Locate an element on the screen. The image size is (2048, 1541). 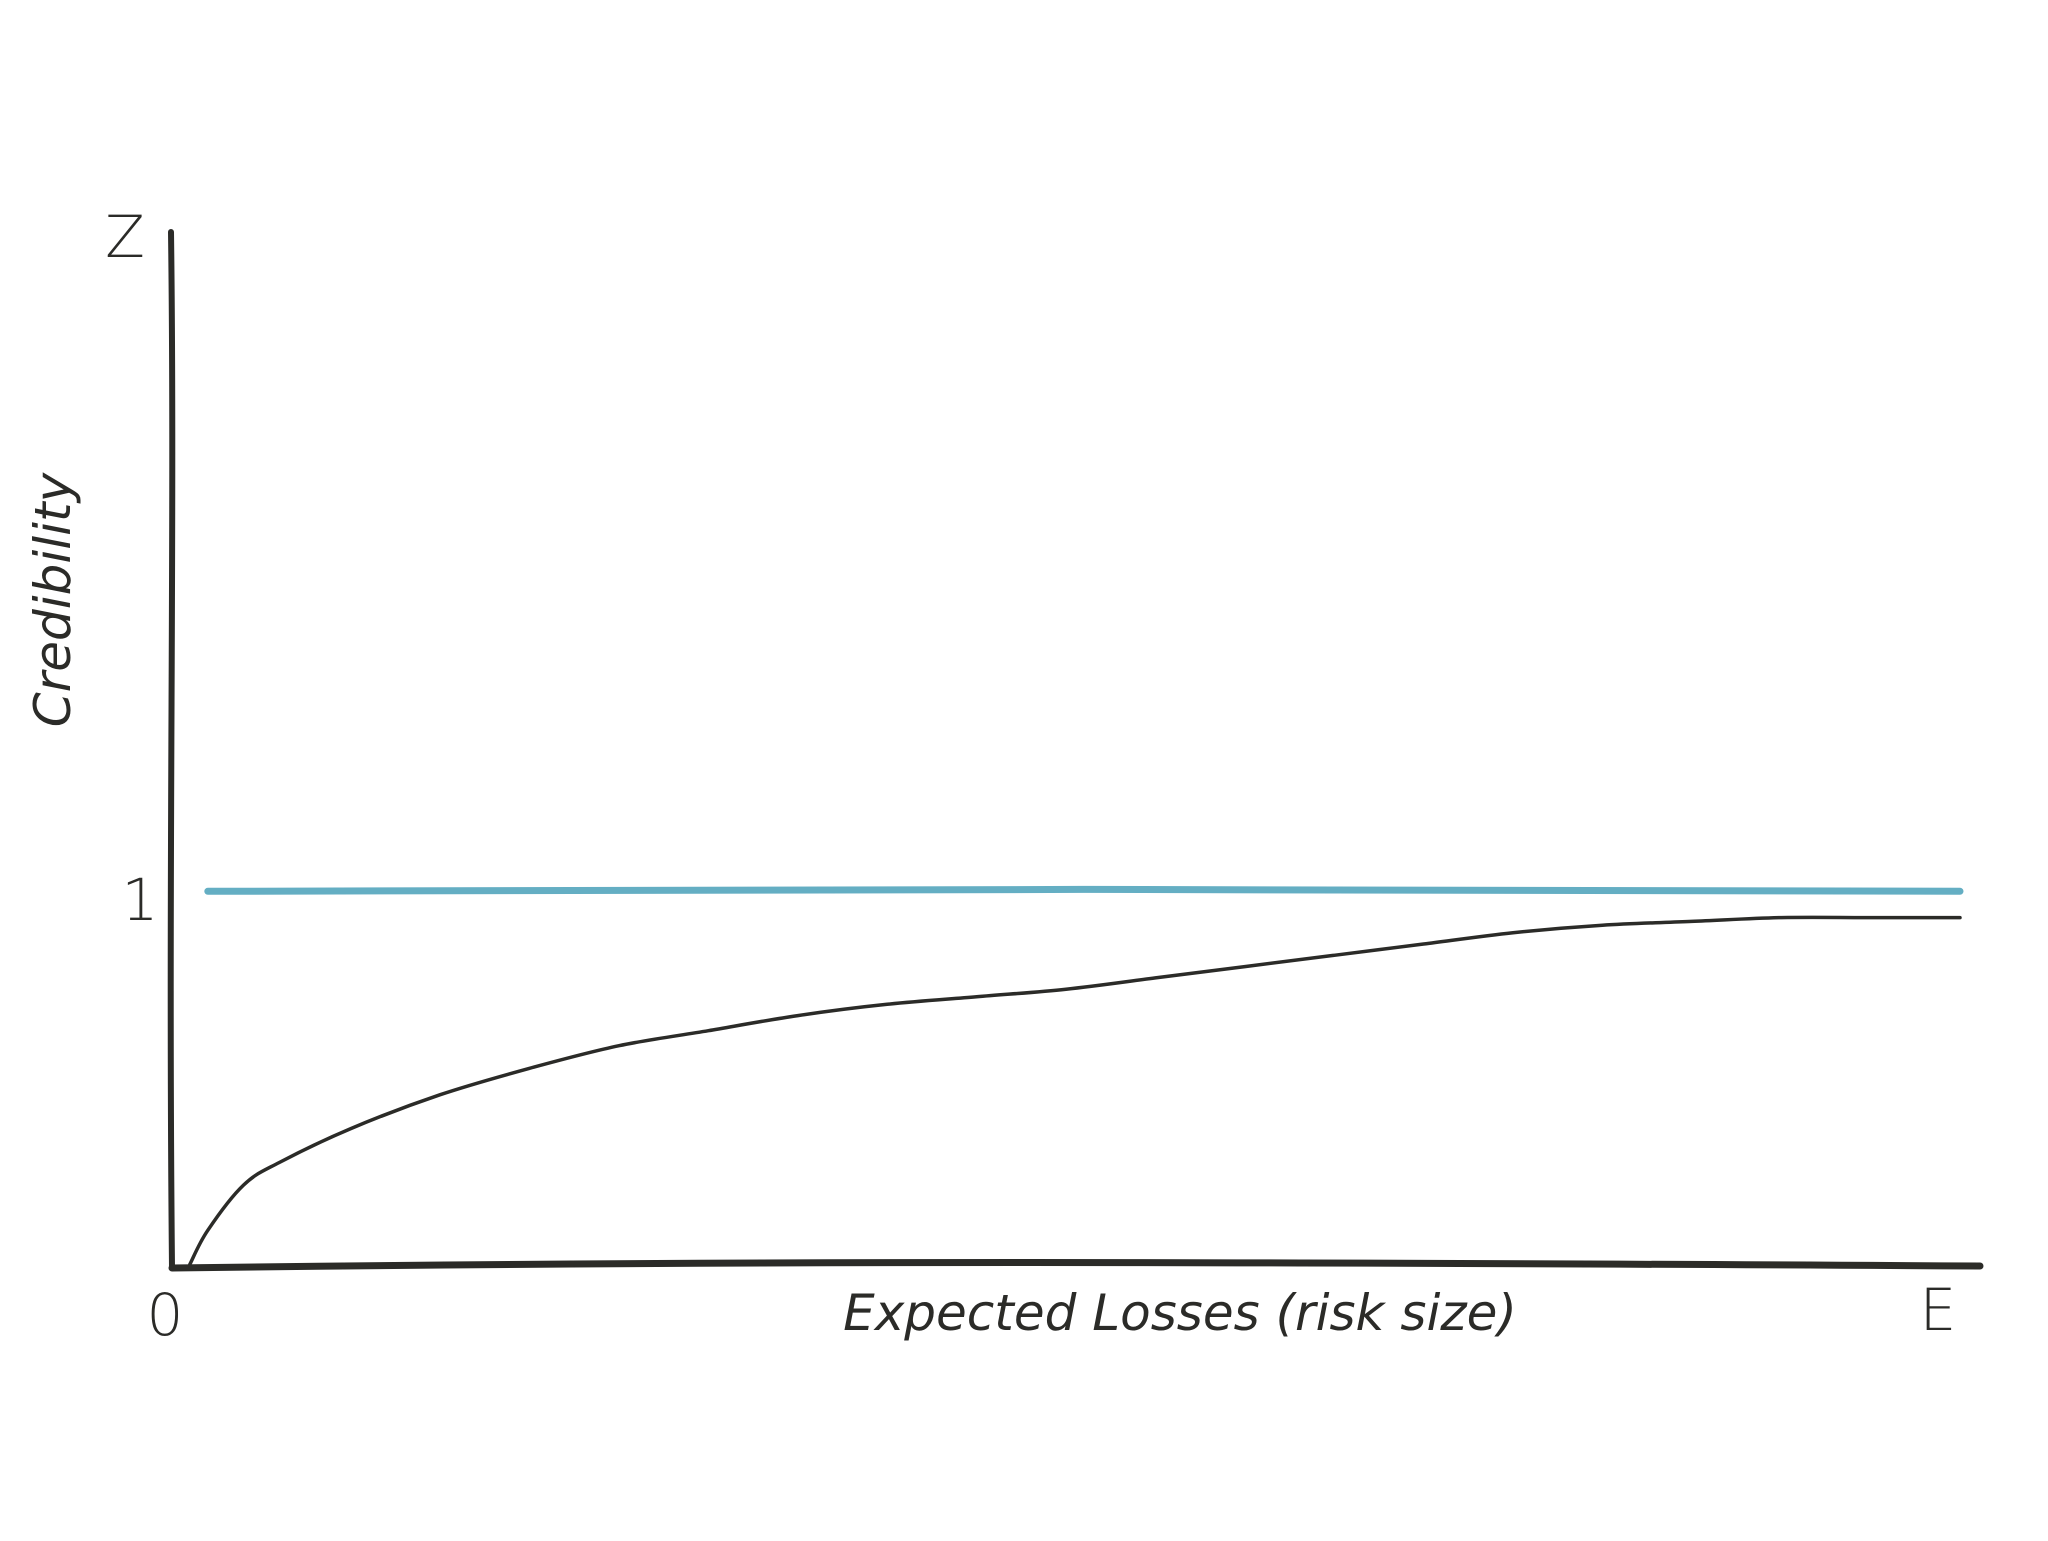
x-axis-label: Expected Losses (risk size) is located at coordinates (1180, 1313).